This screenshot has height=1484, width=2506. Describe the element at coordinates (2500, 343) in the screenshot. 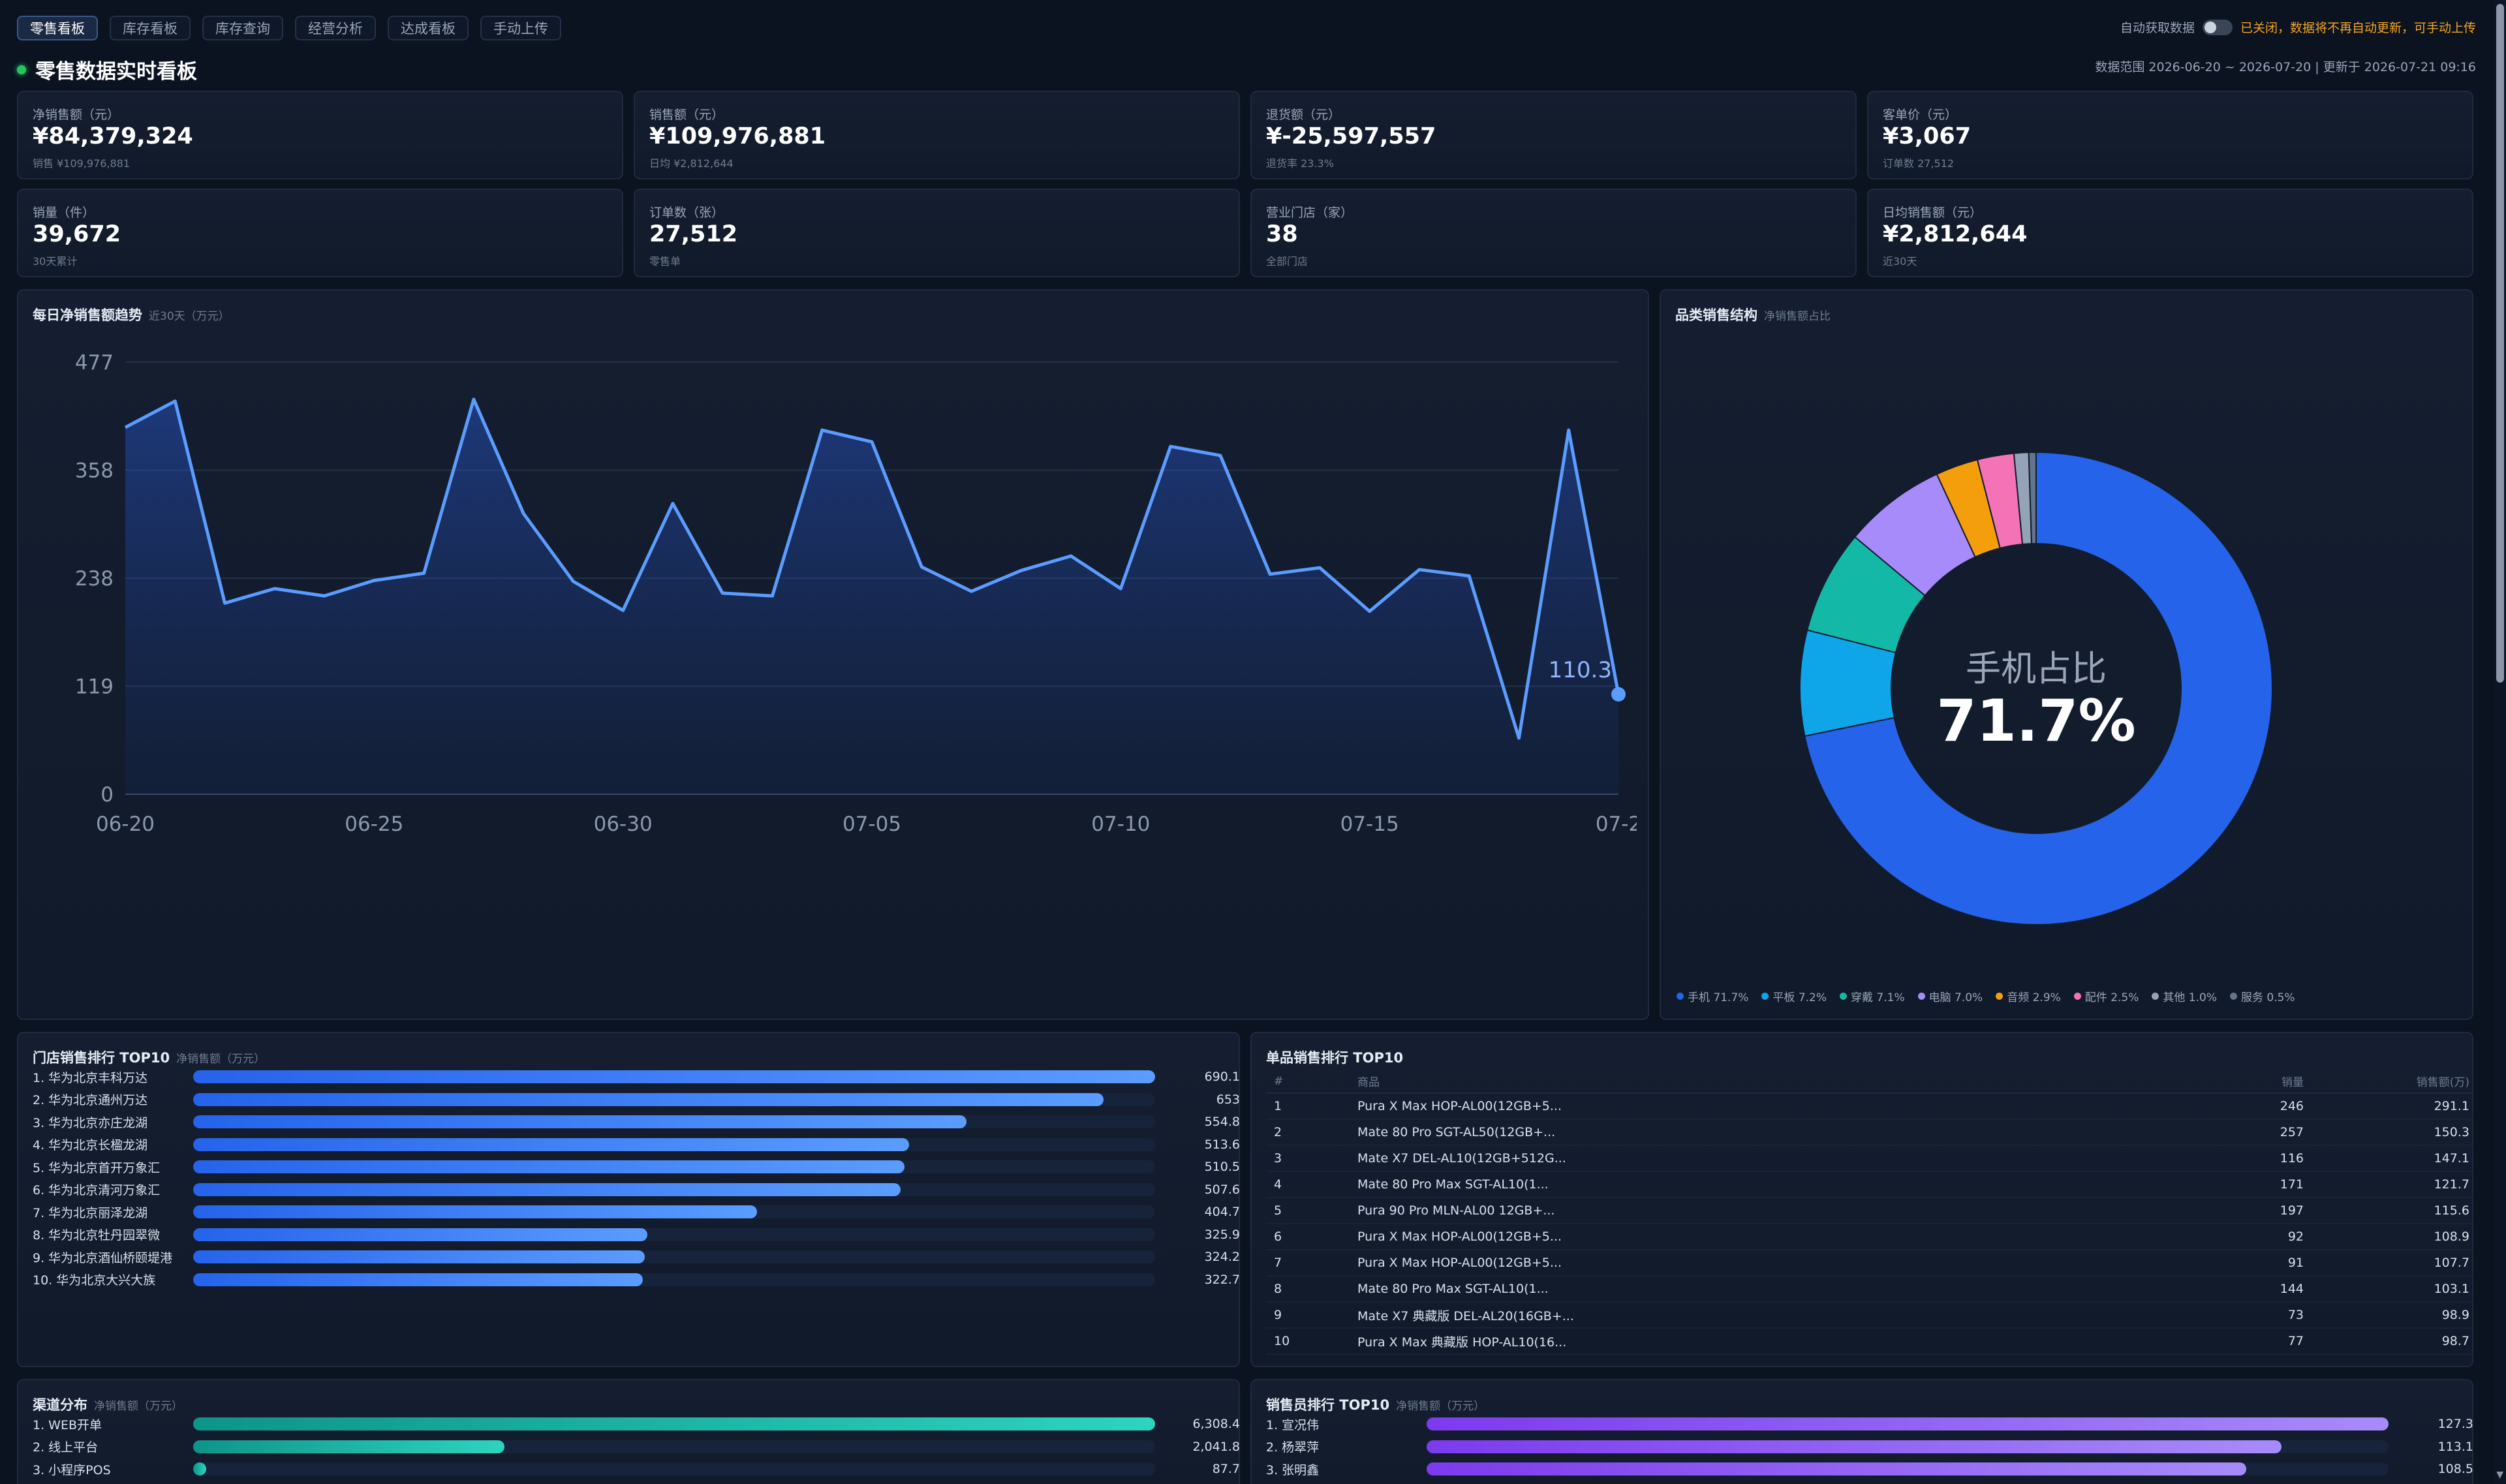

I see `page-scrollbar-thumb` at that location.